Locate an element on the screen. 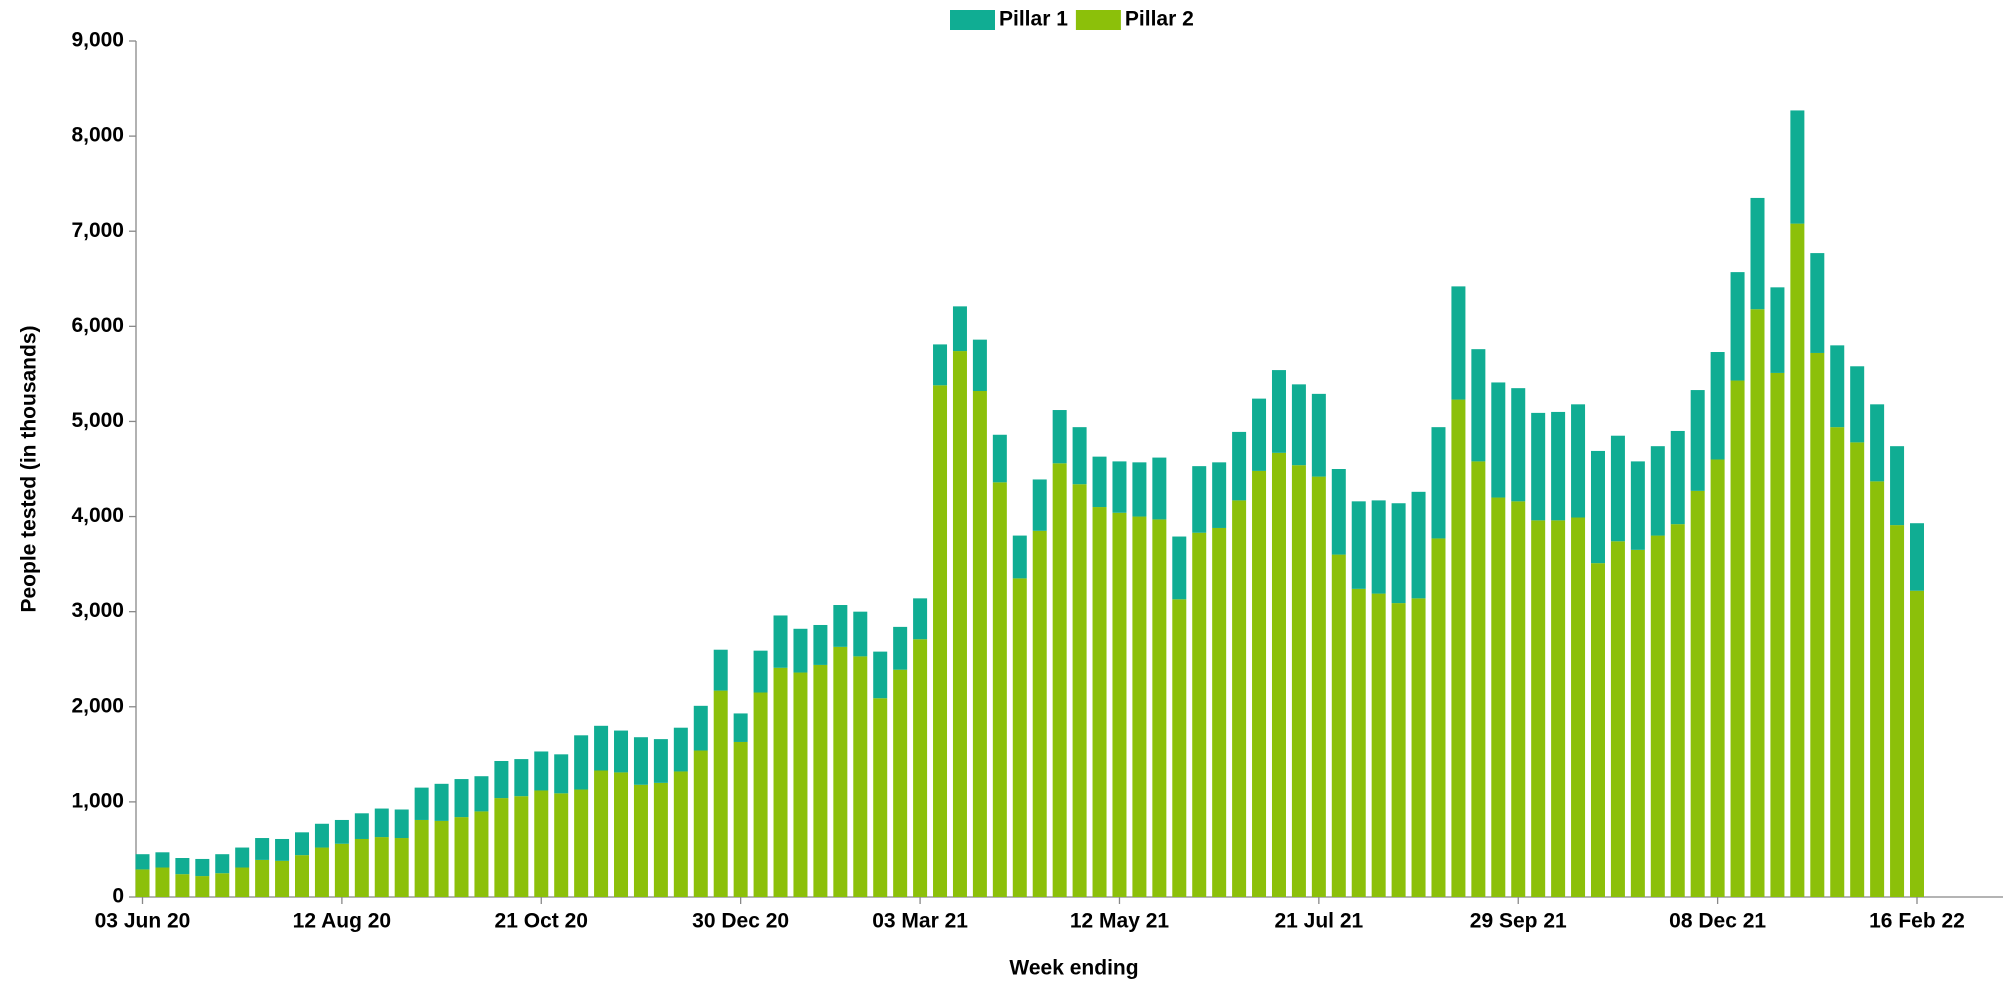 The image size is (2013, 984). y-tick-label: 1,000 is located at coordinates (97, 800).